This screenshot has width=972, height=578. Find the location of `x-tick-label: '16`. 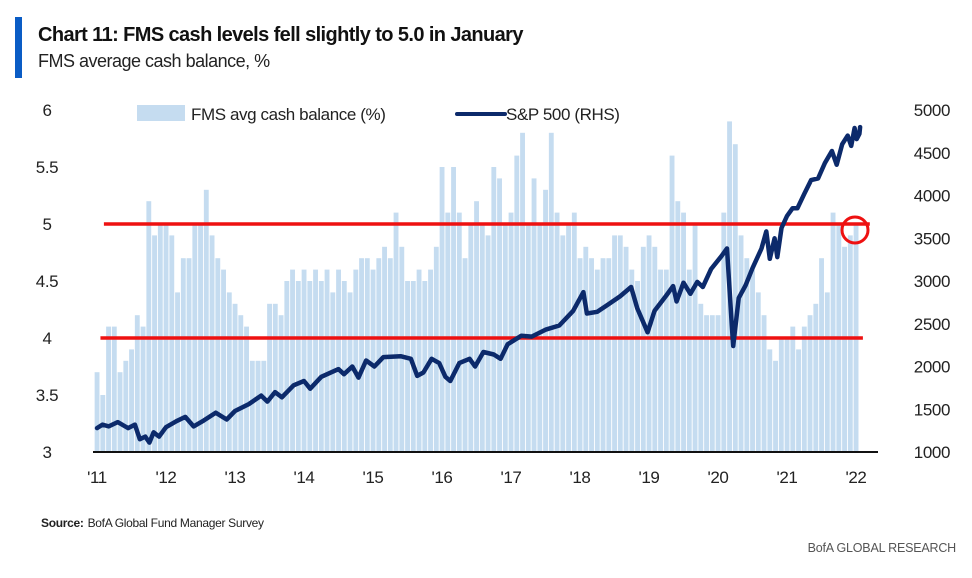

x-tick-label: '16 is located at coordinates (442, 477).